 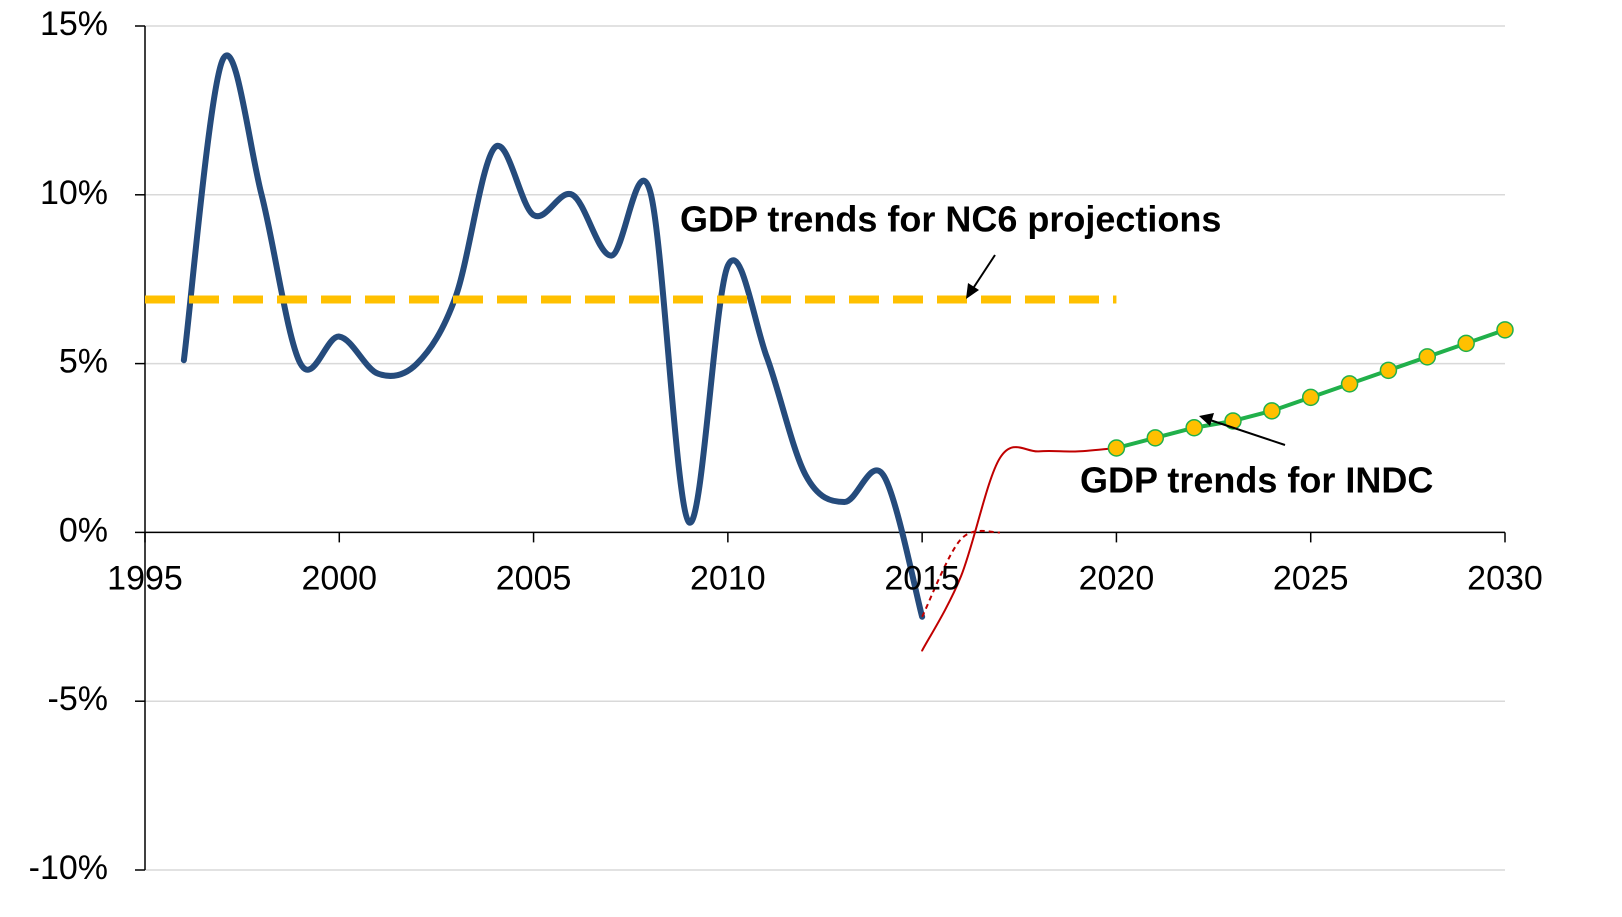 What do you see at coordinates (145, 578) in the screenshot?
I see `x-tick-label: 1995` at bounding box center [145, 578].